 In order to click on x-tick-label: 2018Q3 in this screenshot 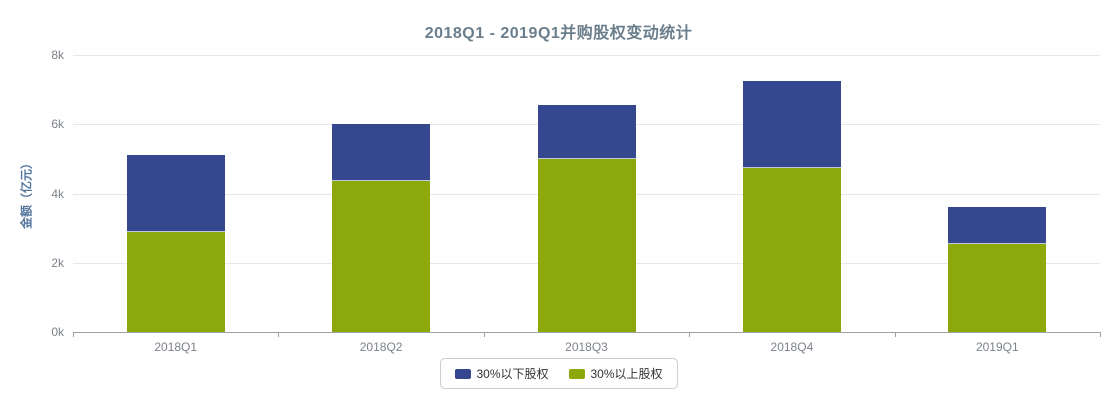, I will do `click(586, 347)`.